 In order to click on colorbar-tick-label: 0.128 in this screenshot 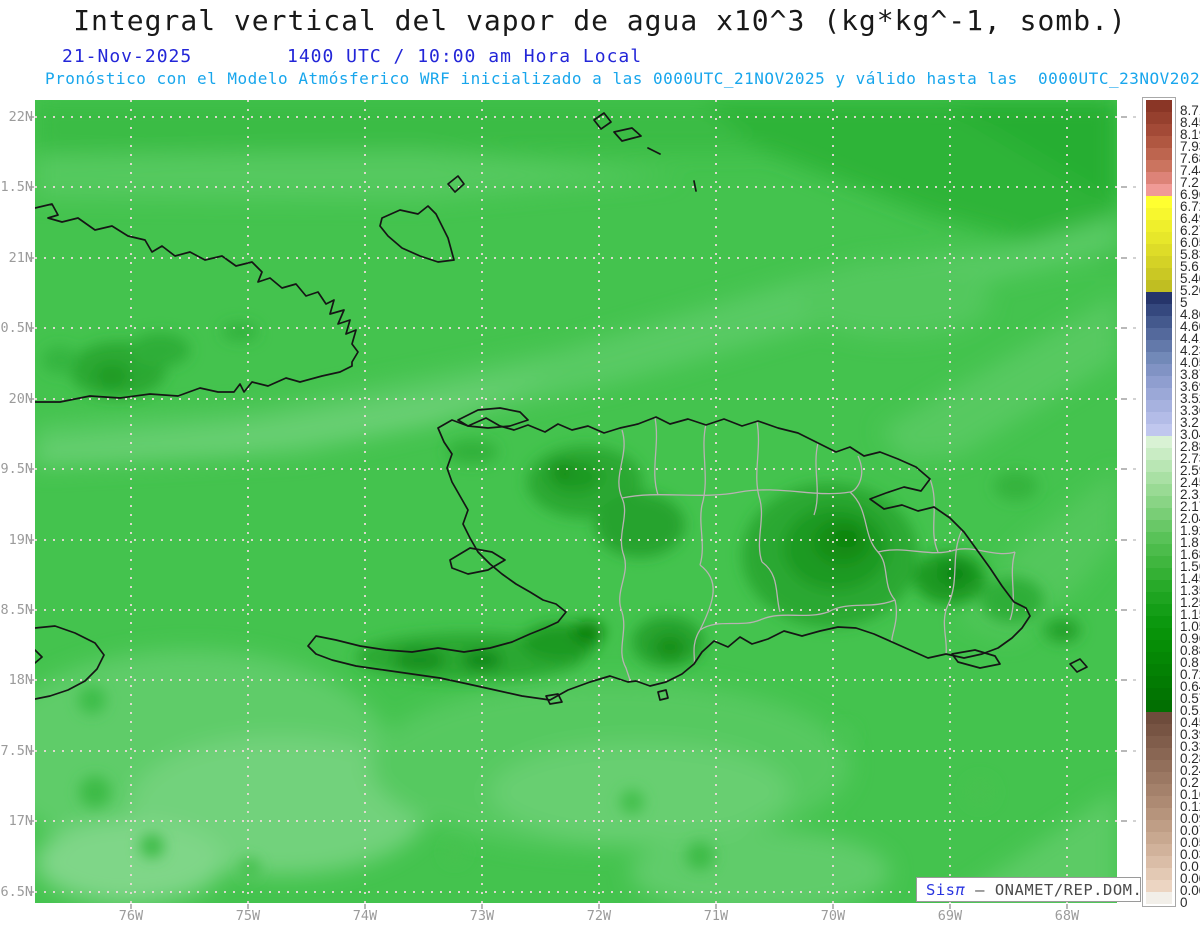, I will do `click(1190, 806)`.